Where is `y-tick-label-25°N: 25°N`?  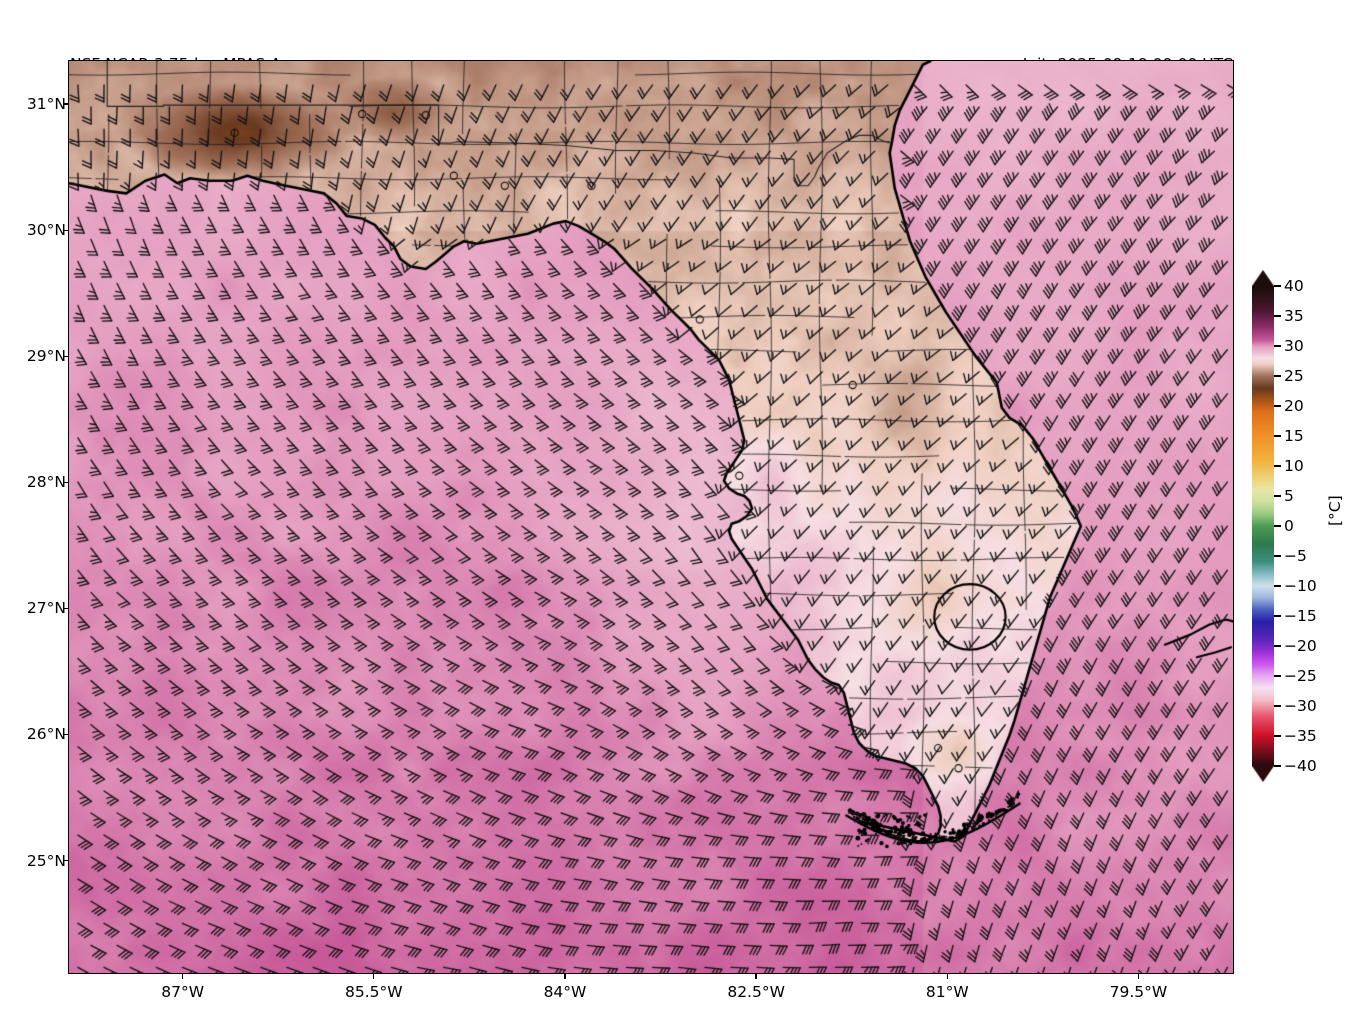 y-tick-label-25°N: 25°N is located at coordinates (46, 860).